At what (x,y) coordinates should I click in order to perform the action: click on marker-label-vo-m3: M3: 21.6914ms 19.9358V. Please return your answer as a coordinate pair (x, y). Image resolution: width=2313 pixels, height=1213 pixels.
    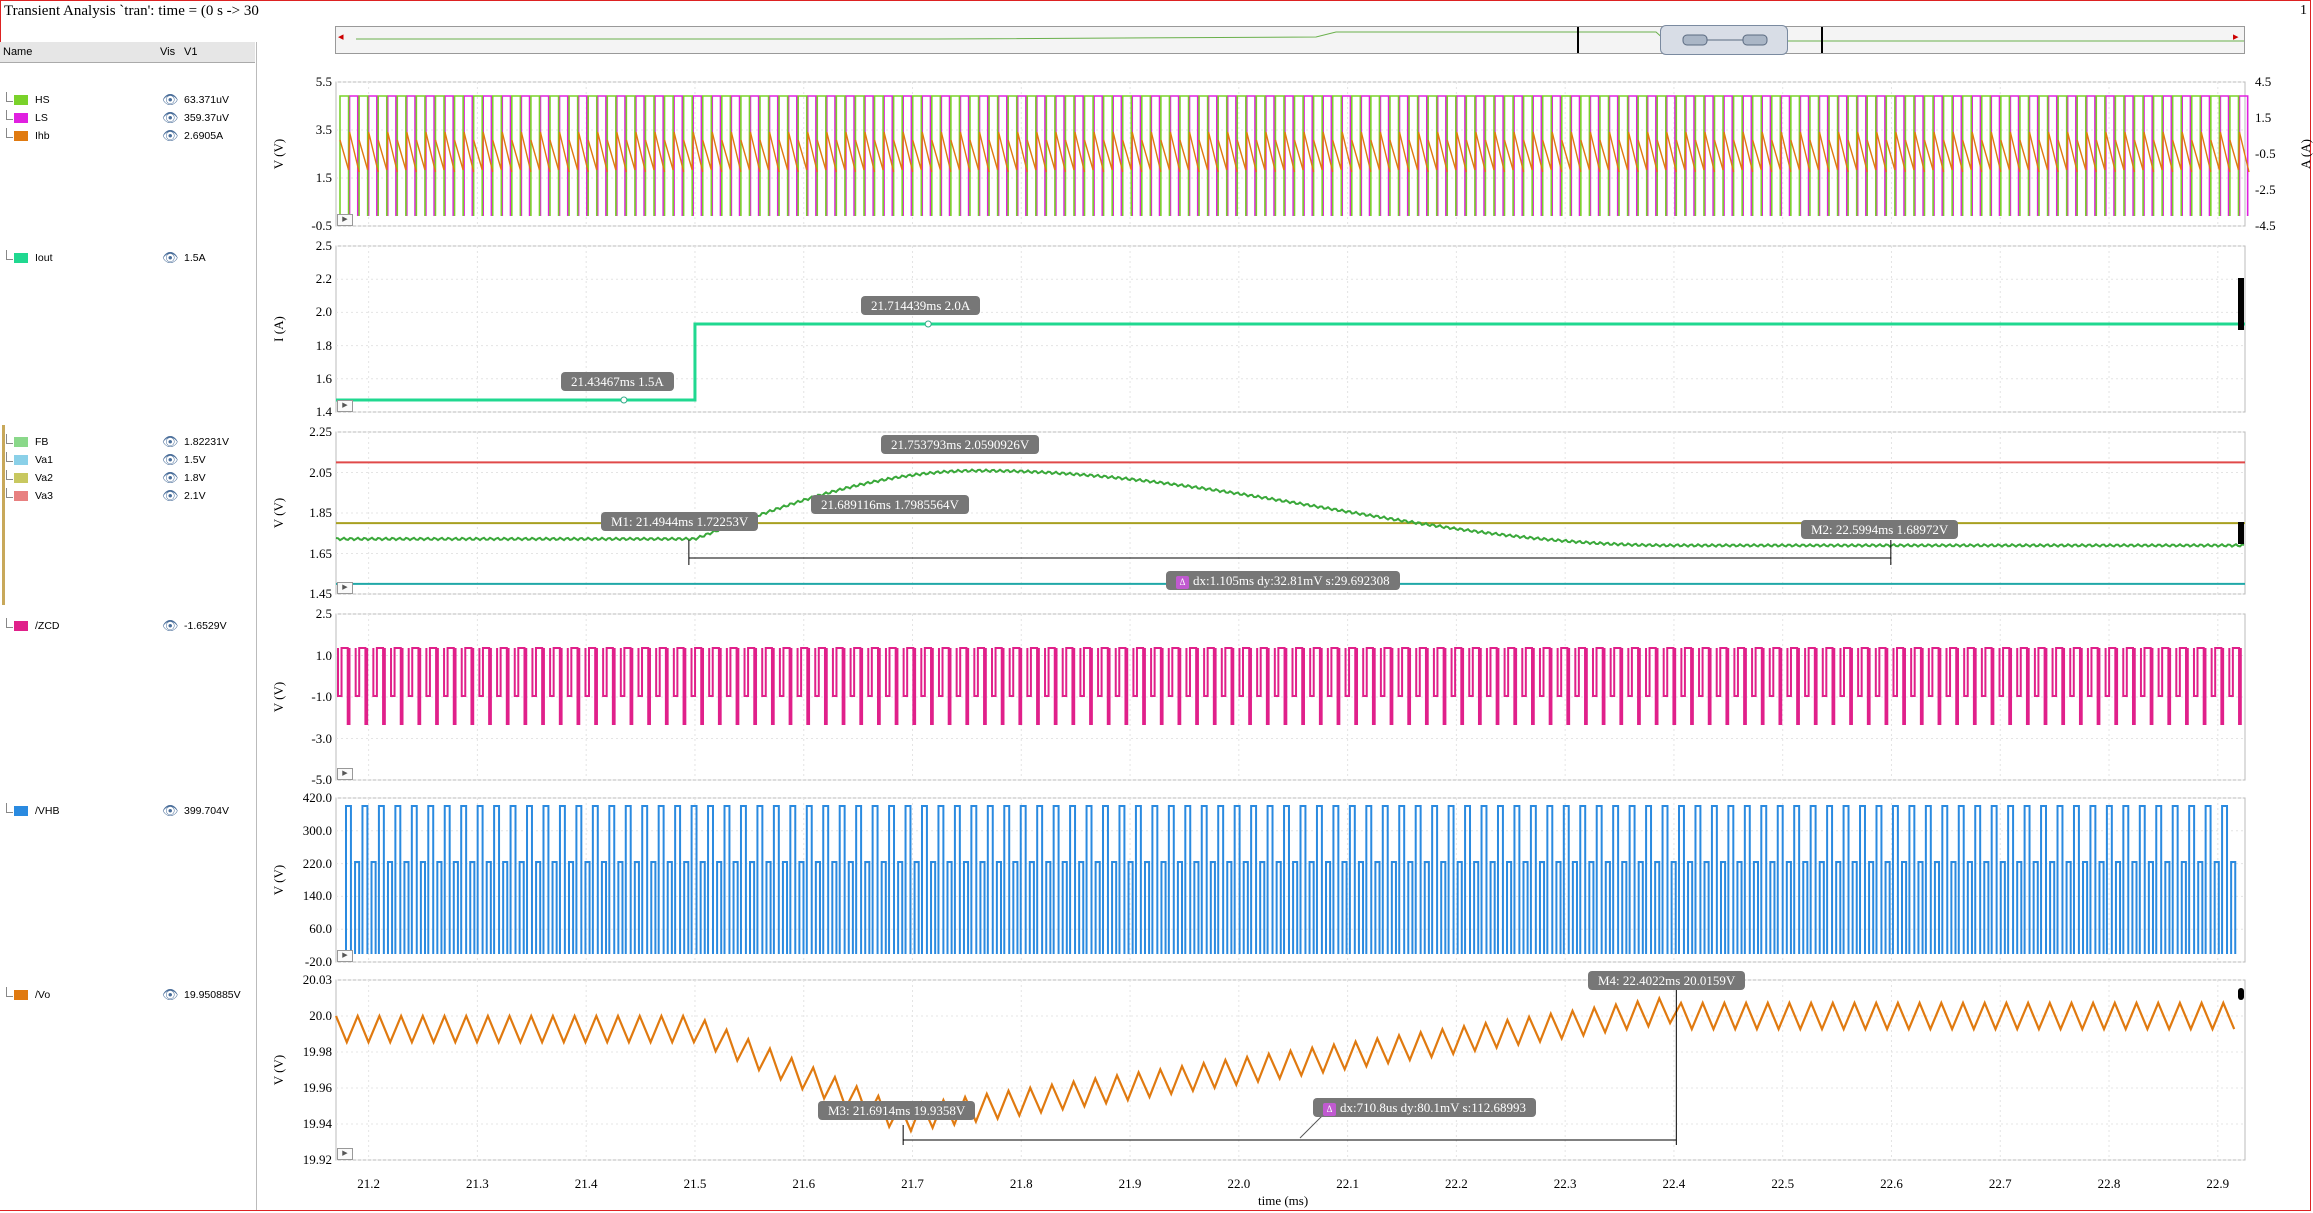
    Looking at the image, I should click on (897, 1110).